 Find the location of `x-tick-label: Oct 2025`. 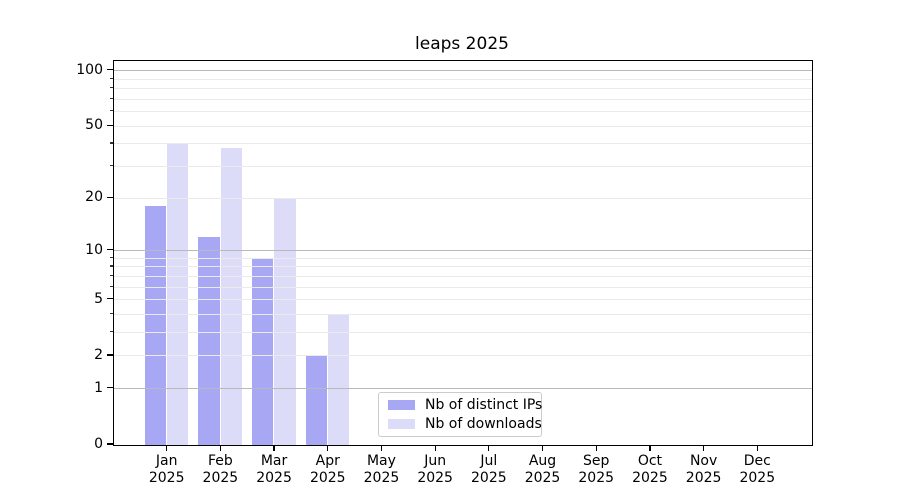

x-tick-label: Oct 2025 is located at coordinates (650, 469).